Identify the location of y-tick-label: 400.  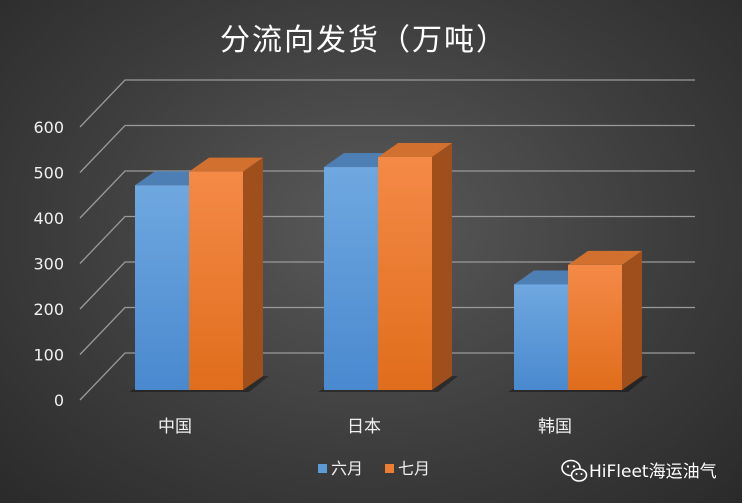
(48, 218).